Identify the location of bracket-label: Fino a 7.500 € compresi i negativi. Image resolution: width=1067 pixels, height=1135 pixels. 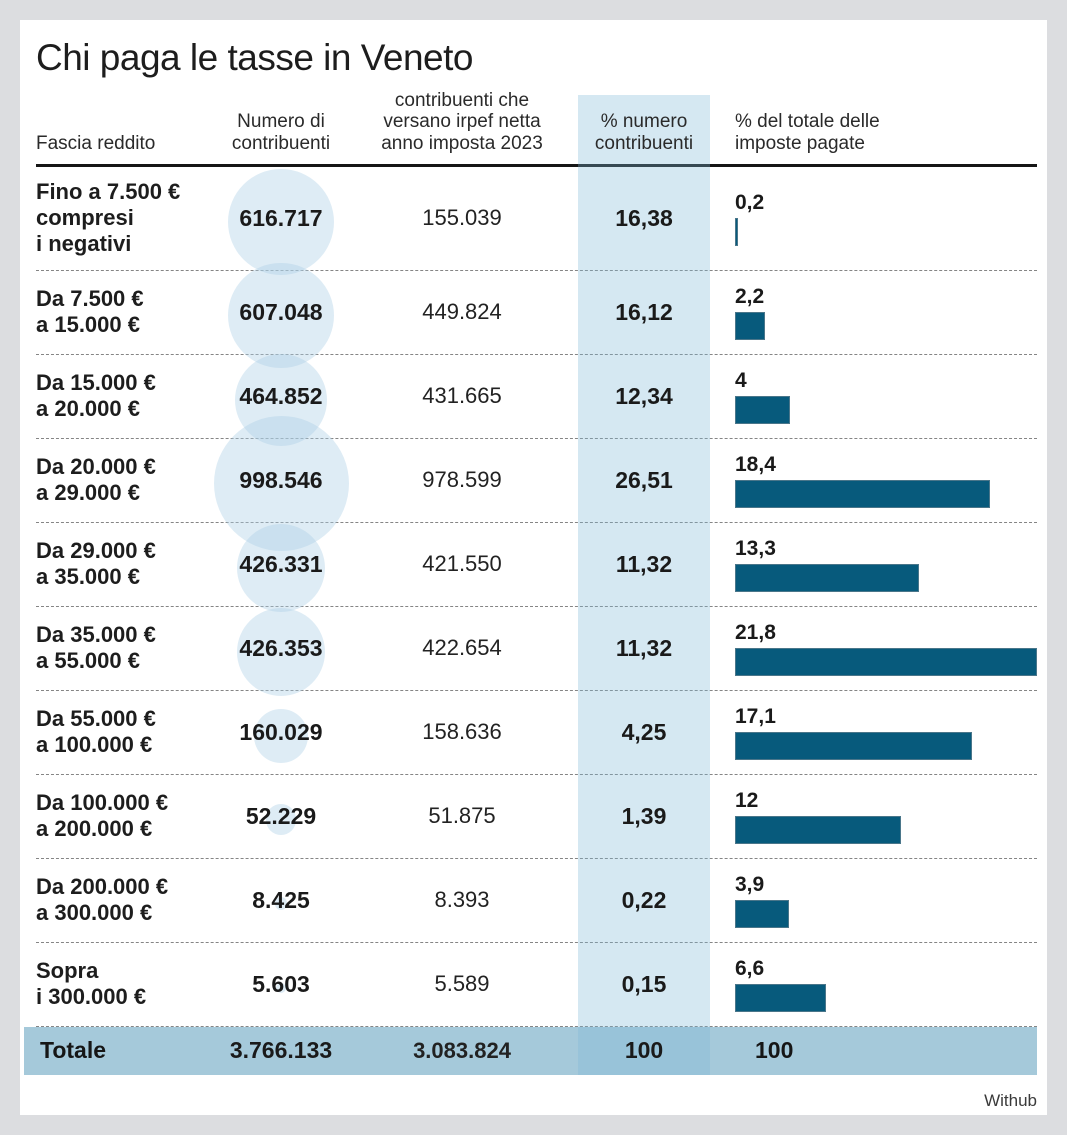
(126, 218).